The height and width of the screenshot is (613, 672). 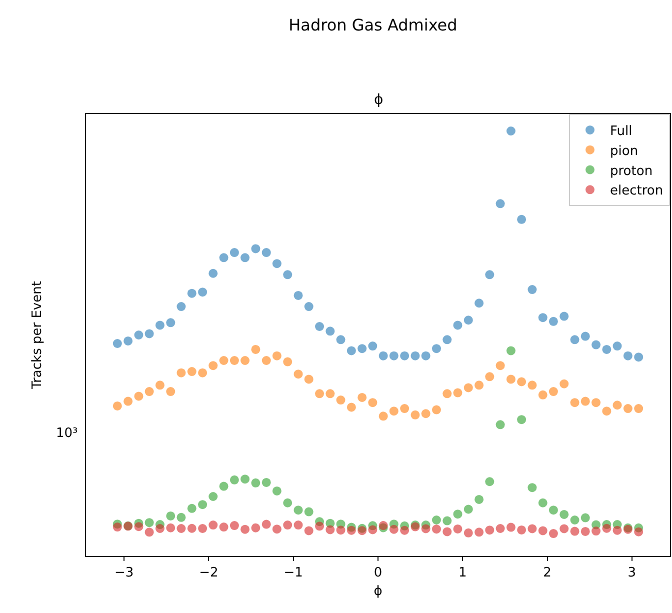 What do you see at coordinates (462, 573) in the screenshot?
I see `x-tick-label: 1` at bounding box center [462, 573].